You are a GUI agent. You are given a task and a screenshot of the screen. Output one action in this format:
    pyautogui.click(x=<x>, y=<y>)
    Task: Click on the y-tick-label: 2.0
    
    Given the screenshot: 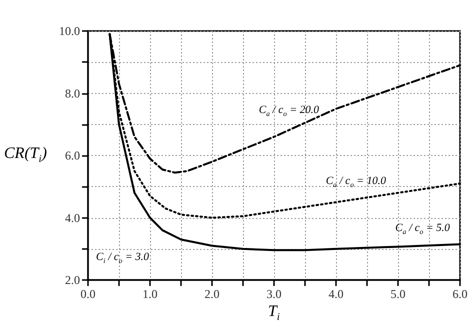 What is the action you would take?
    pyautogui.click(x=72, y=280)
    